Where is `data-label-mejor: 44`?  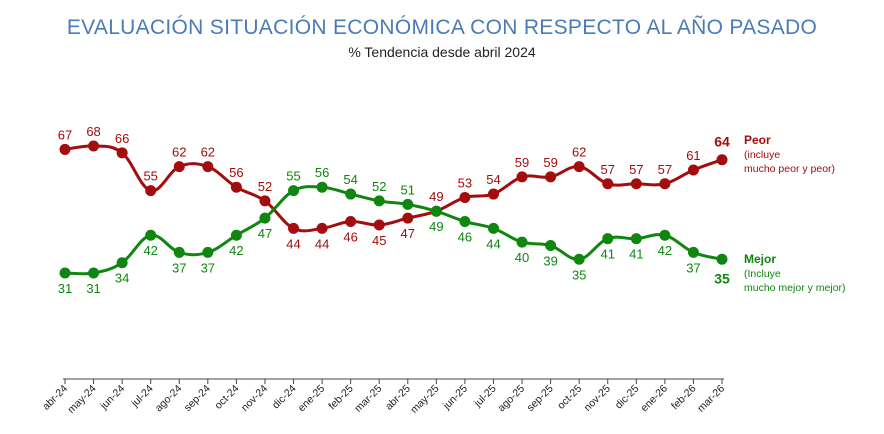 data-label-mejor: 44 is located at coordinates (493, 243).